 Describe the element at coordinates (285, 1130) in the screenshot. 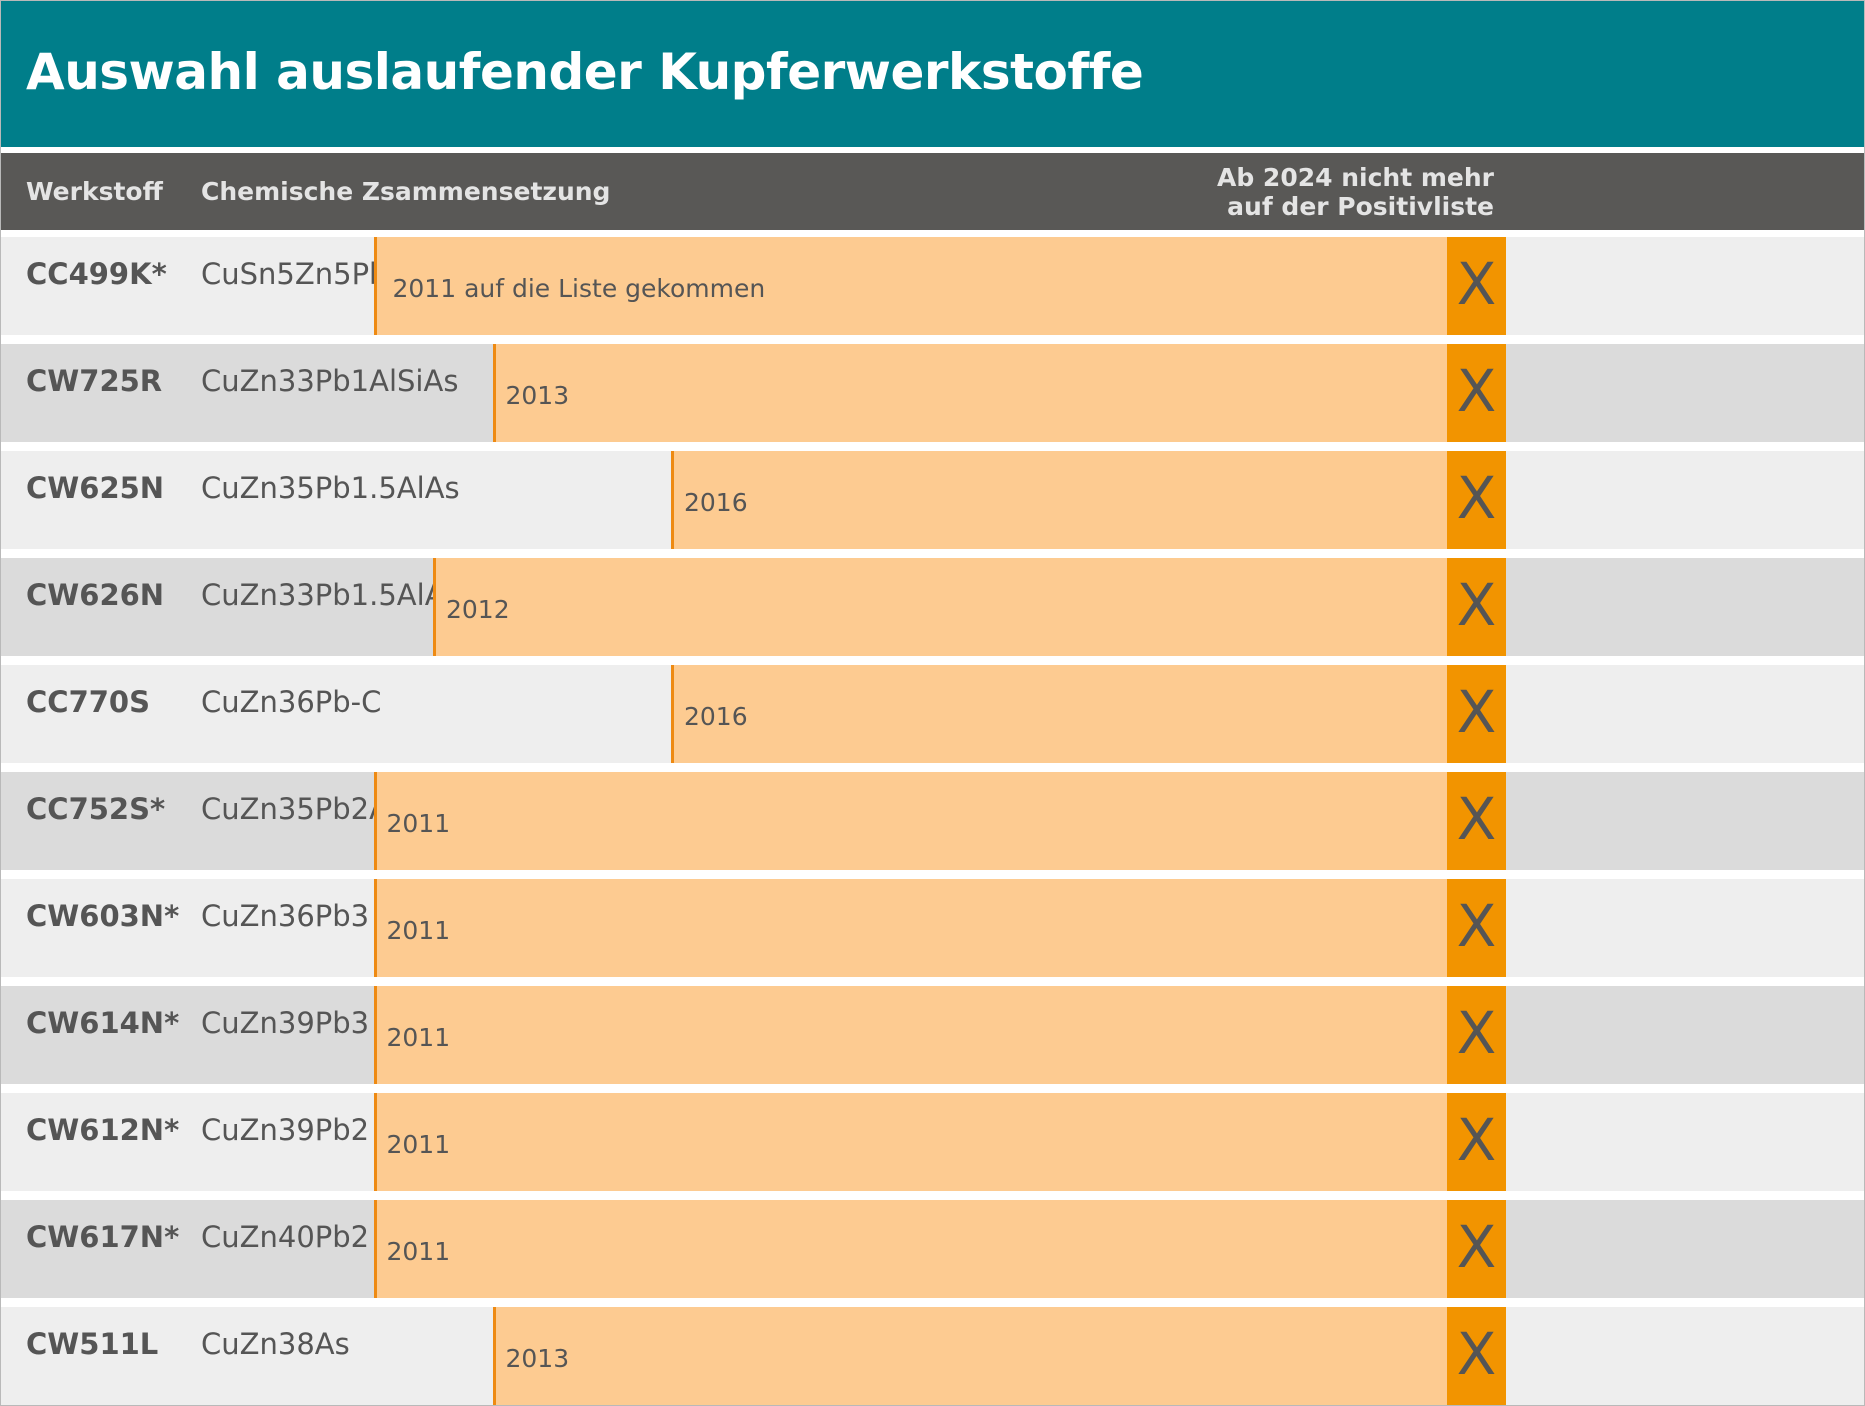

I see `chemische-zusammensetzung: CuZn39Pb2` at that location.